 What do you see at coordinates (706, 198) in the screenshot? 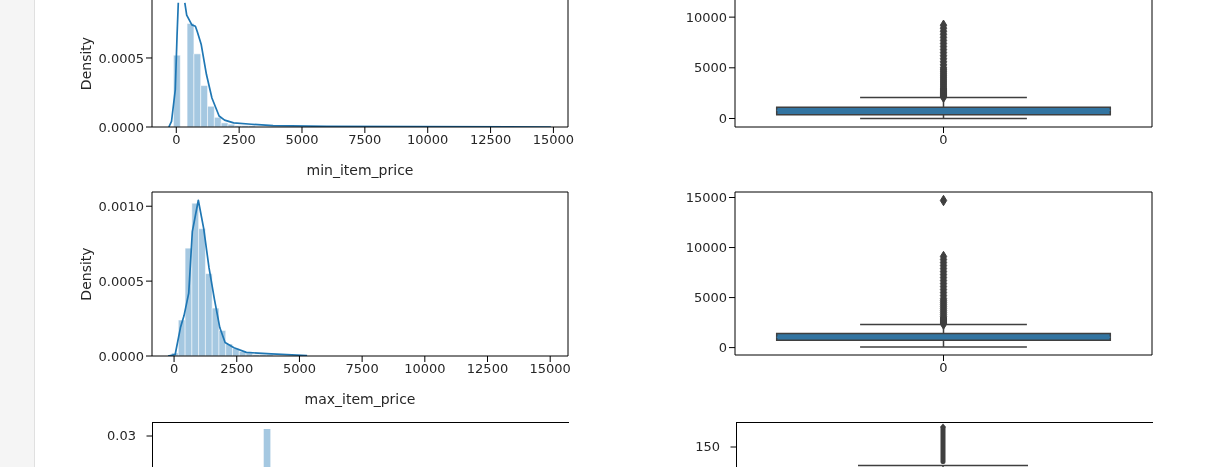
I see `y-tick-label: 15000` at bounding box center [706, 198].